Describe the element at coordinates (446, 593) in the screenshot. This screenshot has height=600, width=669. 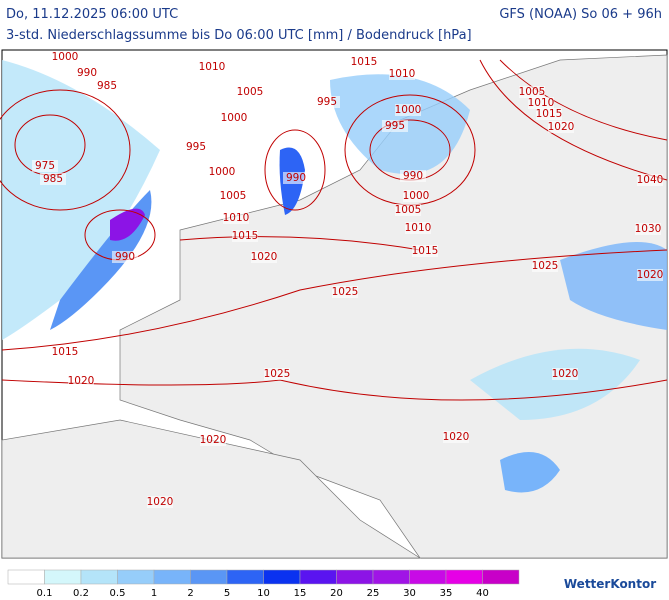
I see `legend-label: 35` at that location.